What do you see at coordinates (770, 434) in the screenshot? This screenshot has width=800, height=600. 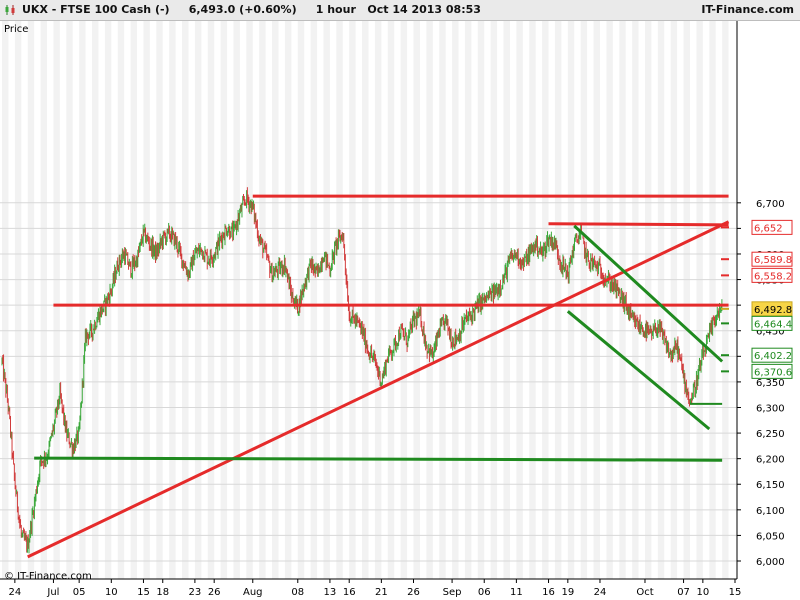 I see `y-tick-label: 6,250` at bounding box center [770, 434].